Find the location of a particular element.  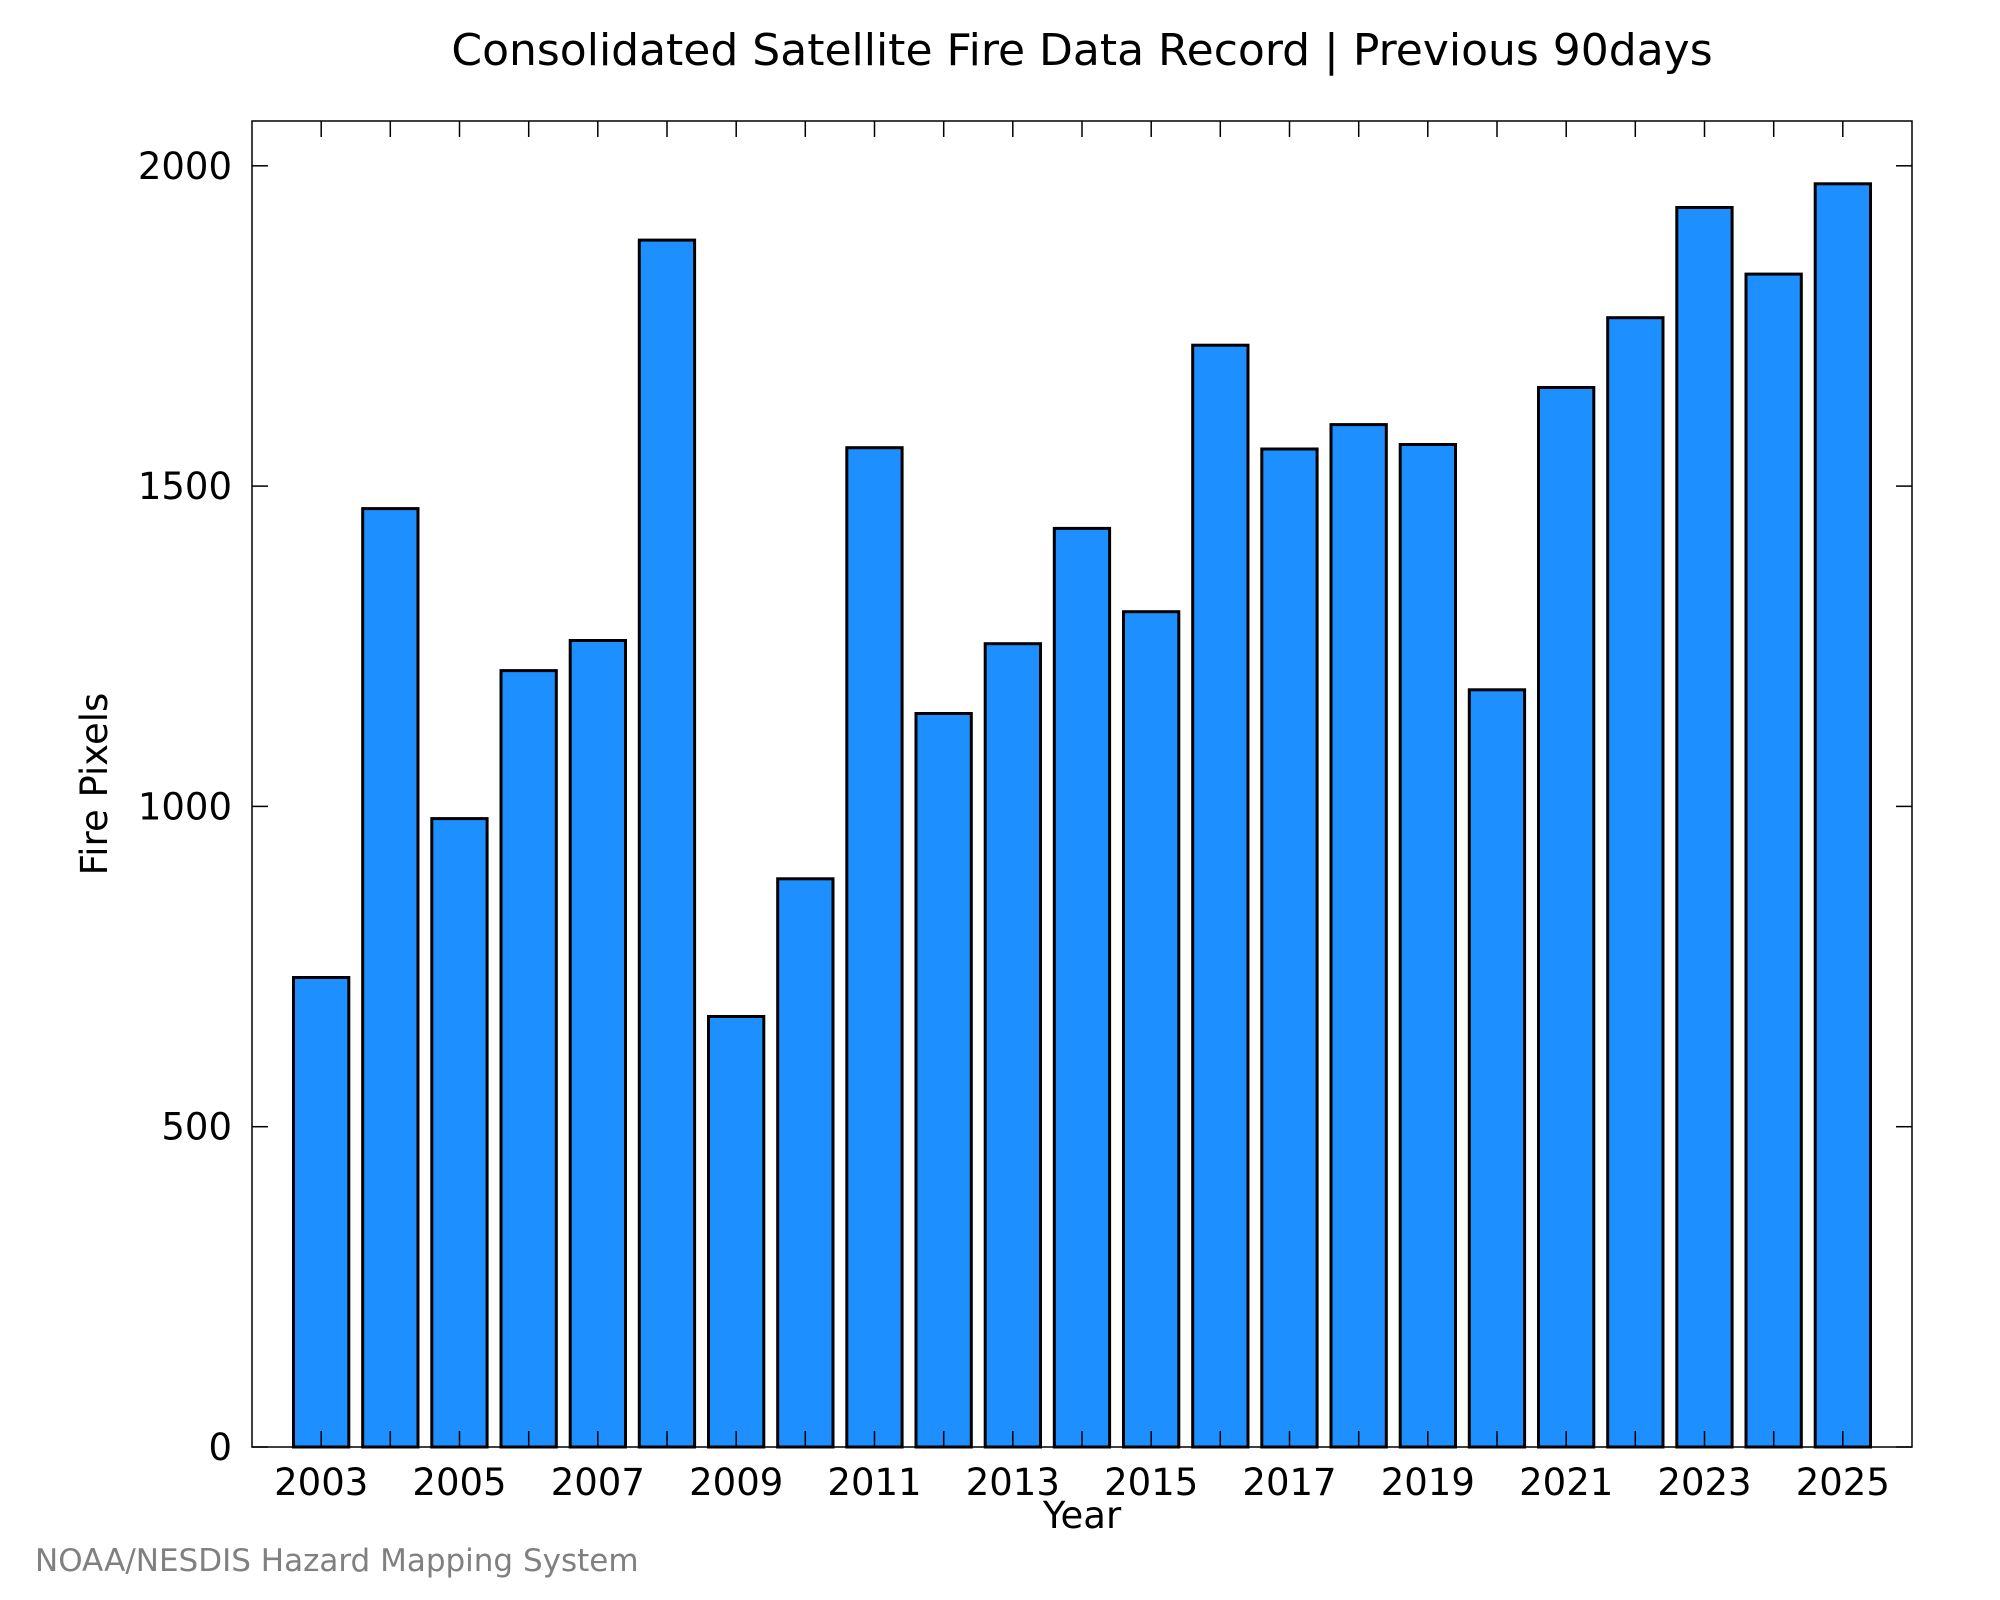

y-tick-labels: 0 500 1000 1500 2000 is located at coordinates (185, 807).